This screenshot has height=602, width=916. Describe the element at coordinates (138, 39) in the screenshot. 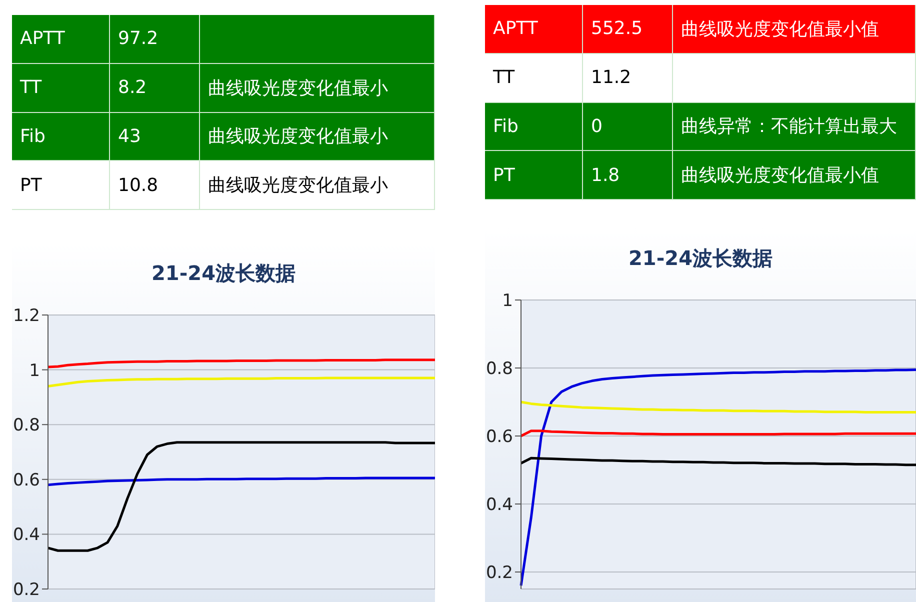

I see `data-label: 97.2` at that location.